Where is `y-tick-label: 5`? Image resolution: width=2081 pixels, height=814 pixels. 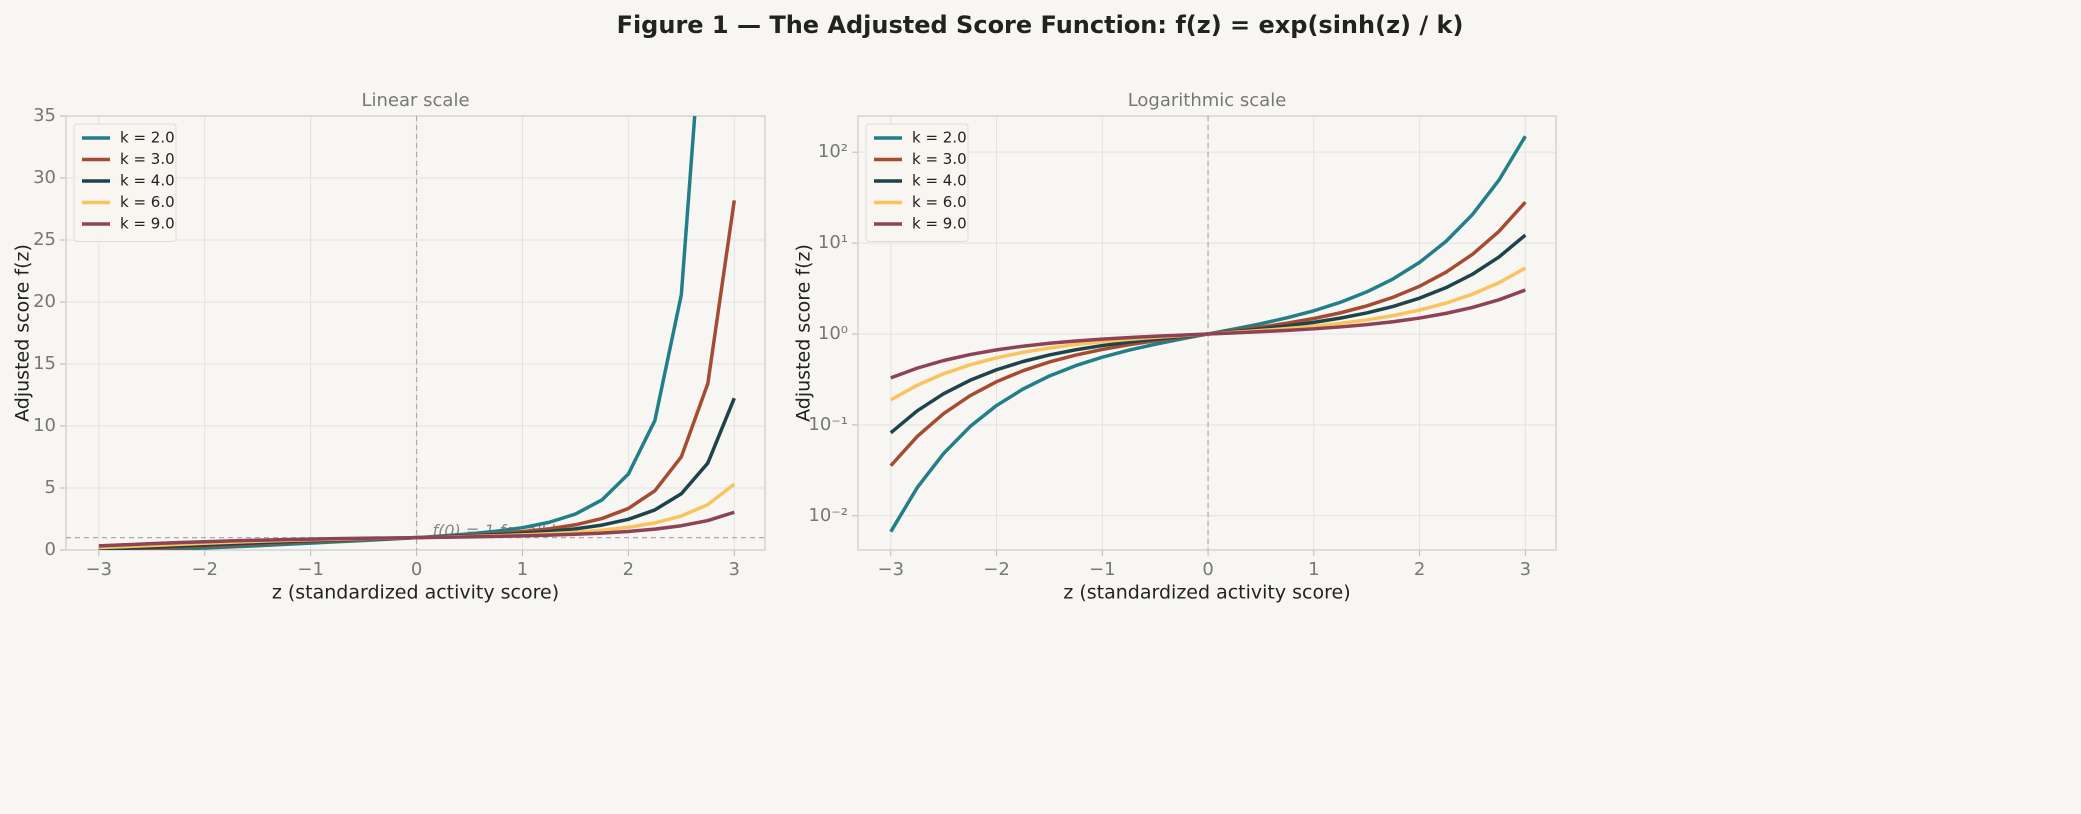
y-tick-label: 5 is located at coordinates (50, 487).